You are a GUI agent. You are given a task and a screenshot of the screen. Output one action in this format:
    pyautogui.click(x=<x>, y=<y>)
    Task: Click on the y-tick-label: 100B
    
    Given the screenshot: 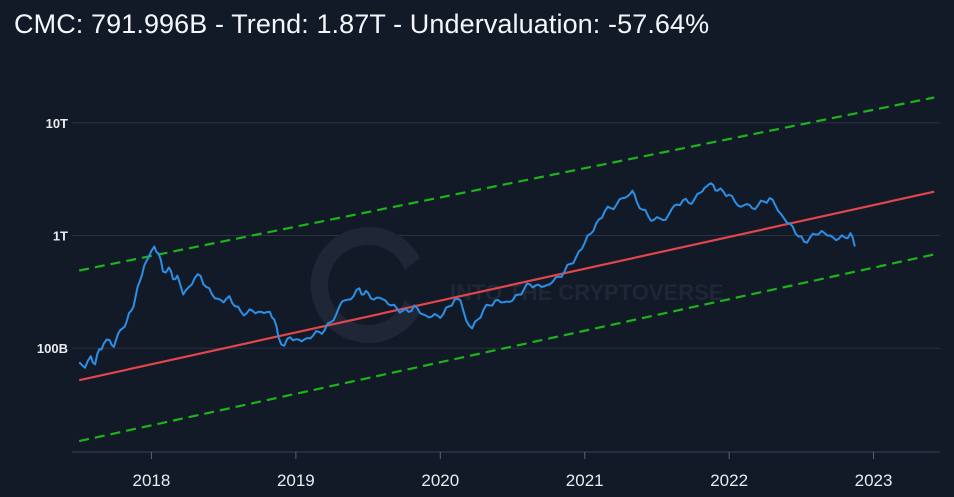 What is the action you would take?
    pyautogui.click(x=52, y=348)
    